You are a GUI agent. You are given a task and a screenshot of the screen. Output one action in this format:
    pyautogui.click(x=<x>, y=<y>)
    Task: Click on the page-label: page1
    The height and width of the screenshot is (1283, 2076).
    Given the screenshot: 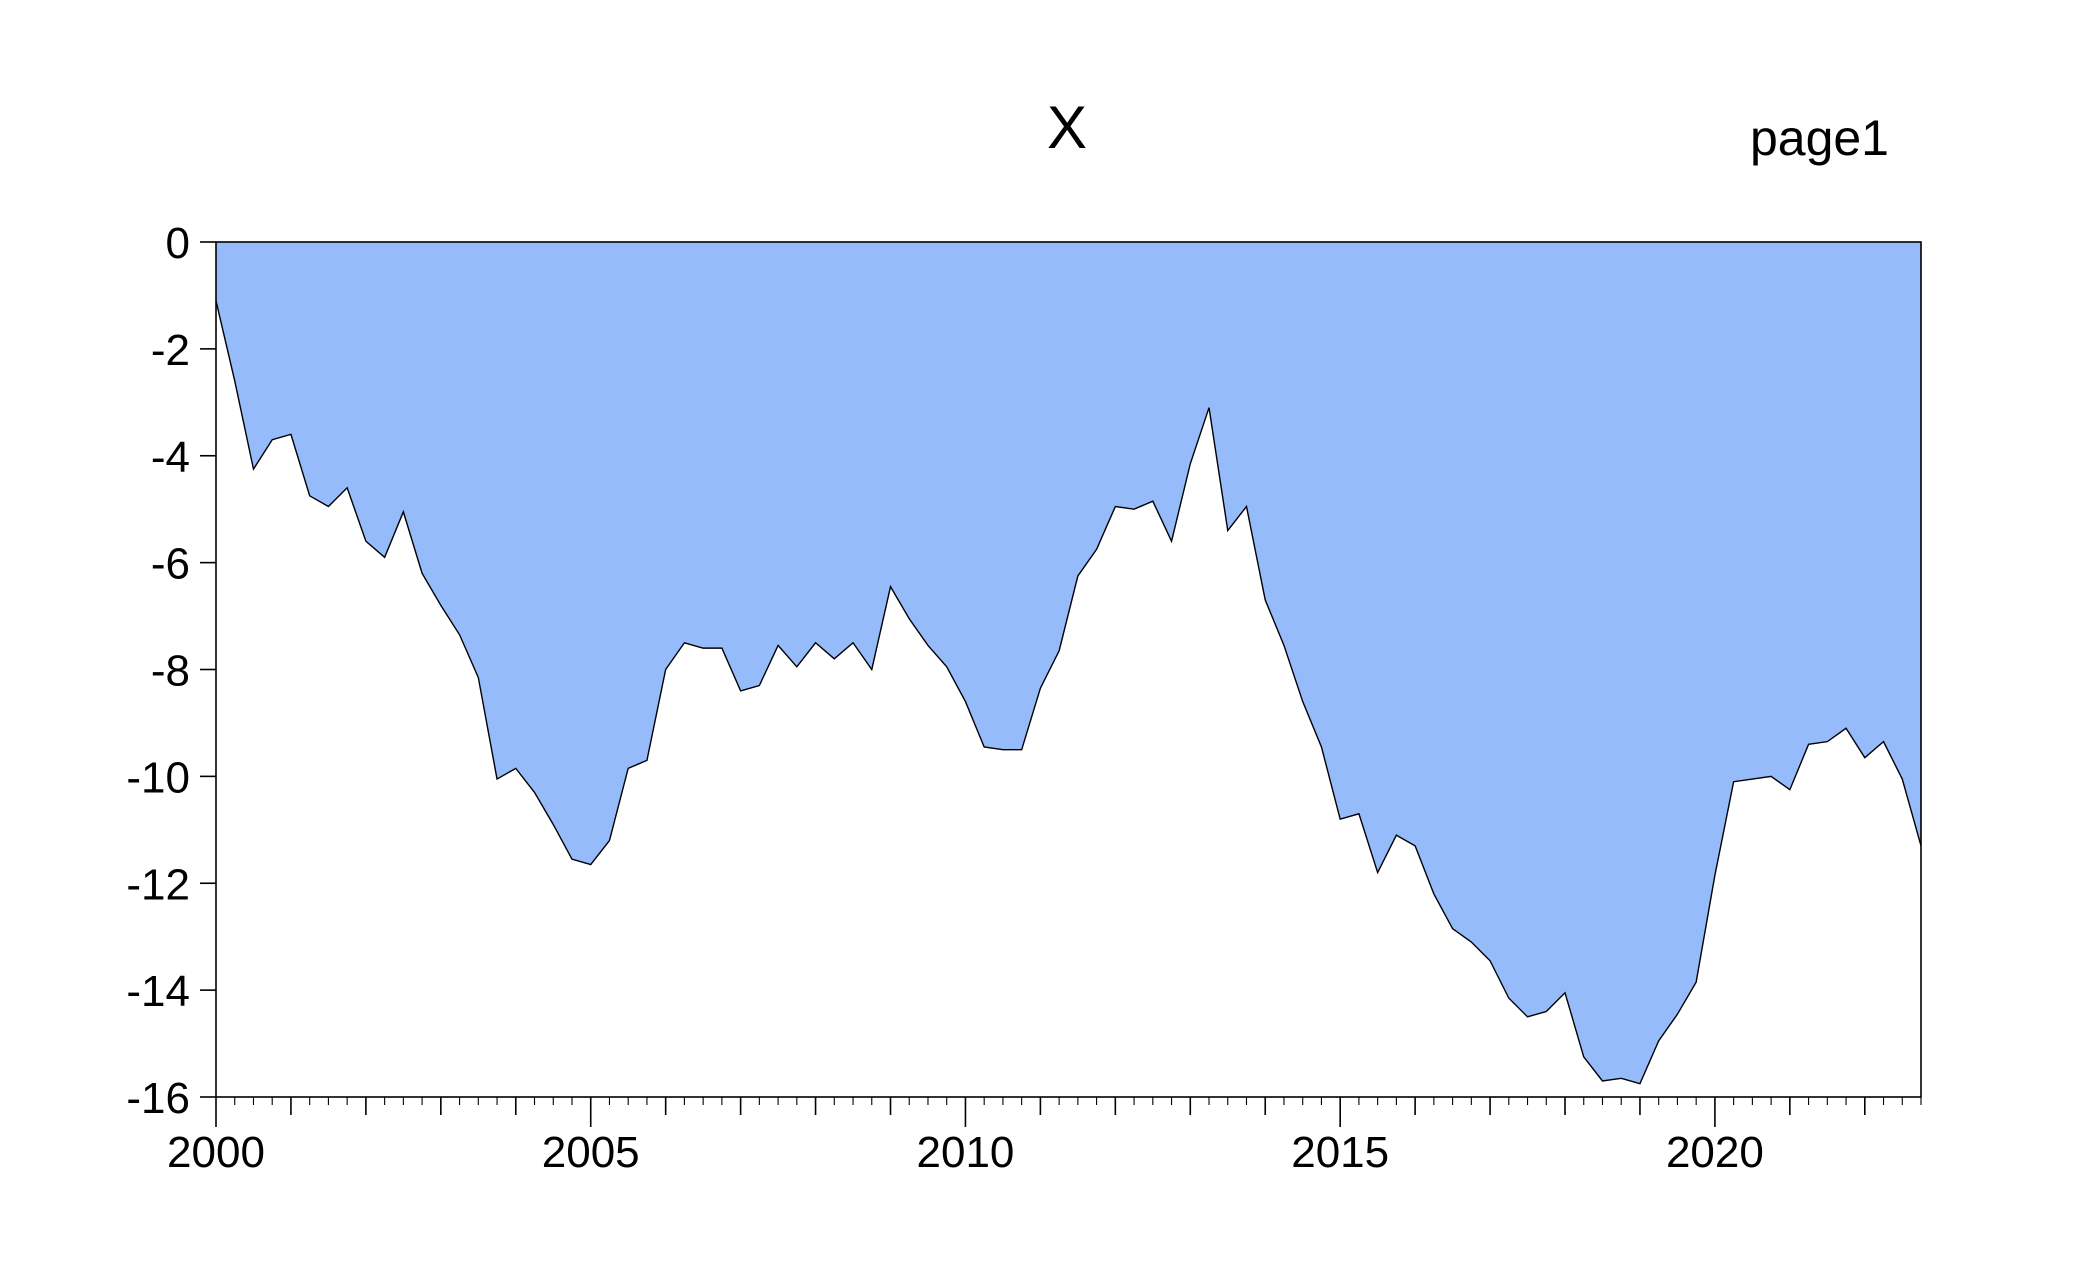 What is the action you would take?
    pyautogui.click(x=1819, y=138)
    